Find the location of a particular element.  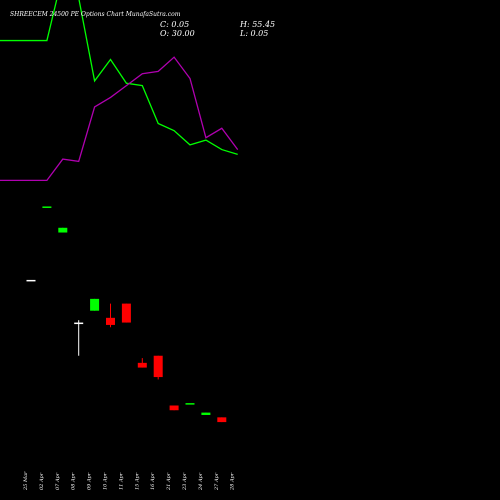

open-value: O: 30.00 is located at coordinates (177, 33).